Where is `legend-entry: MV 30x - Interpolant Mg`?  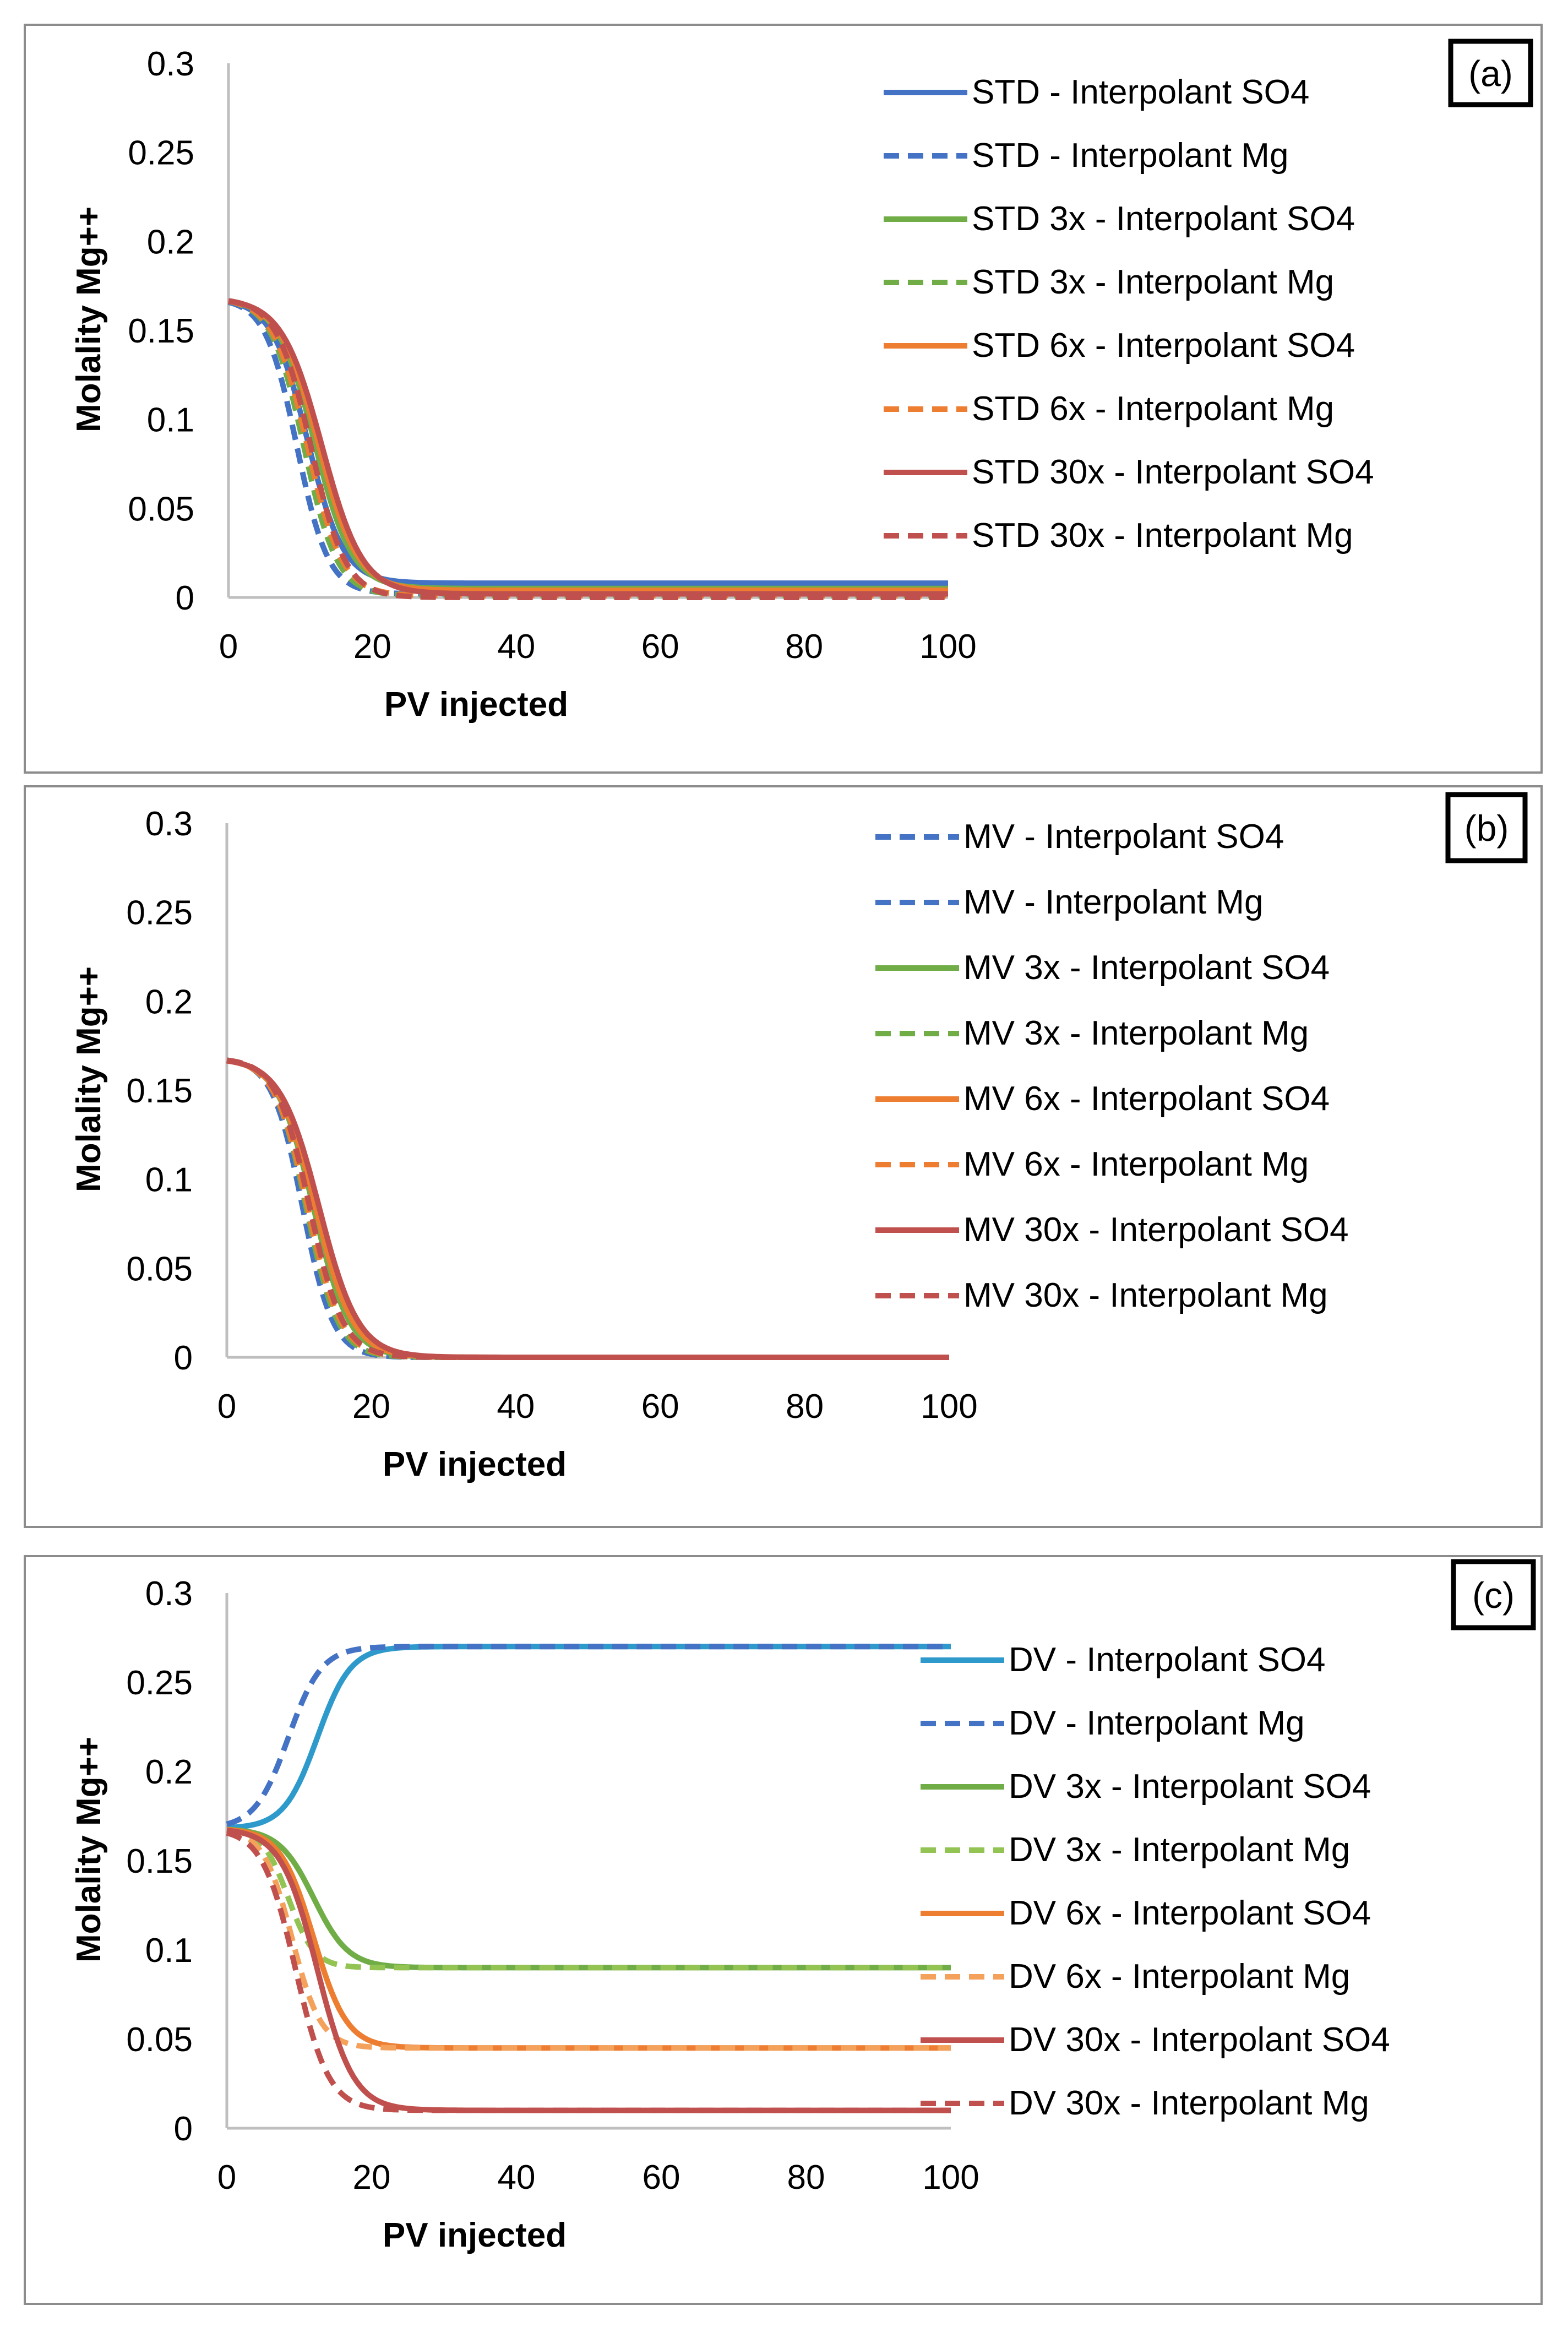
legend-entry: MV 30x - Interpolant Mg is located at coordinates (1146, 1295).